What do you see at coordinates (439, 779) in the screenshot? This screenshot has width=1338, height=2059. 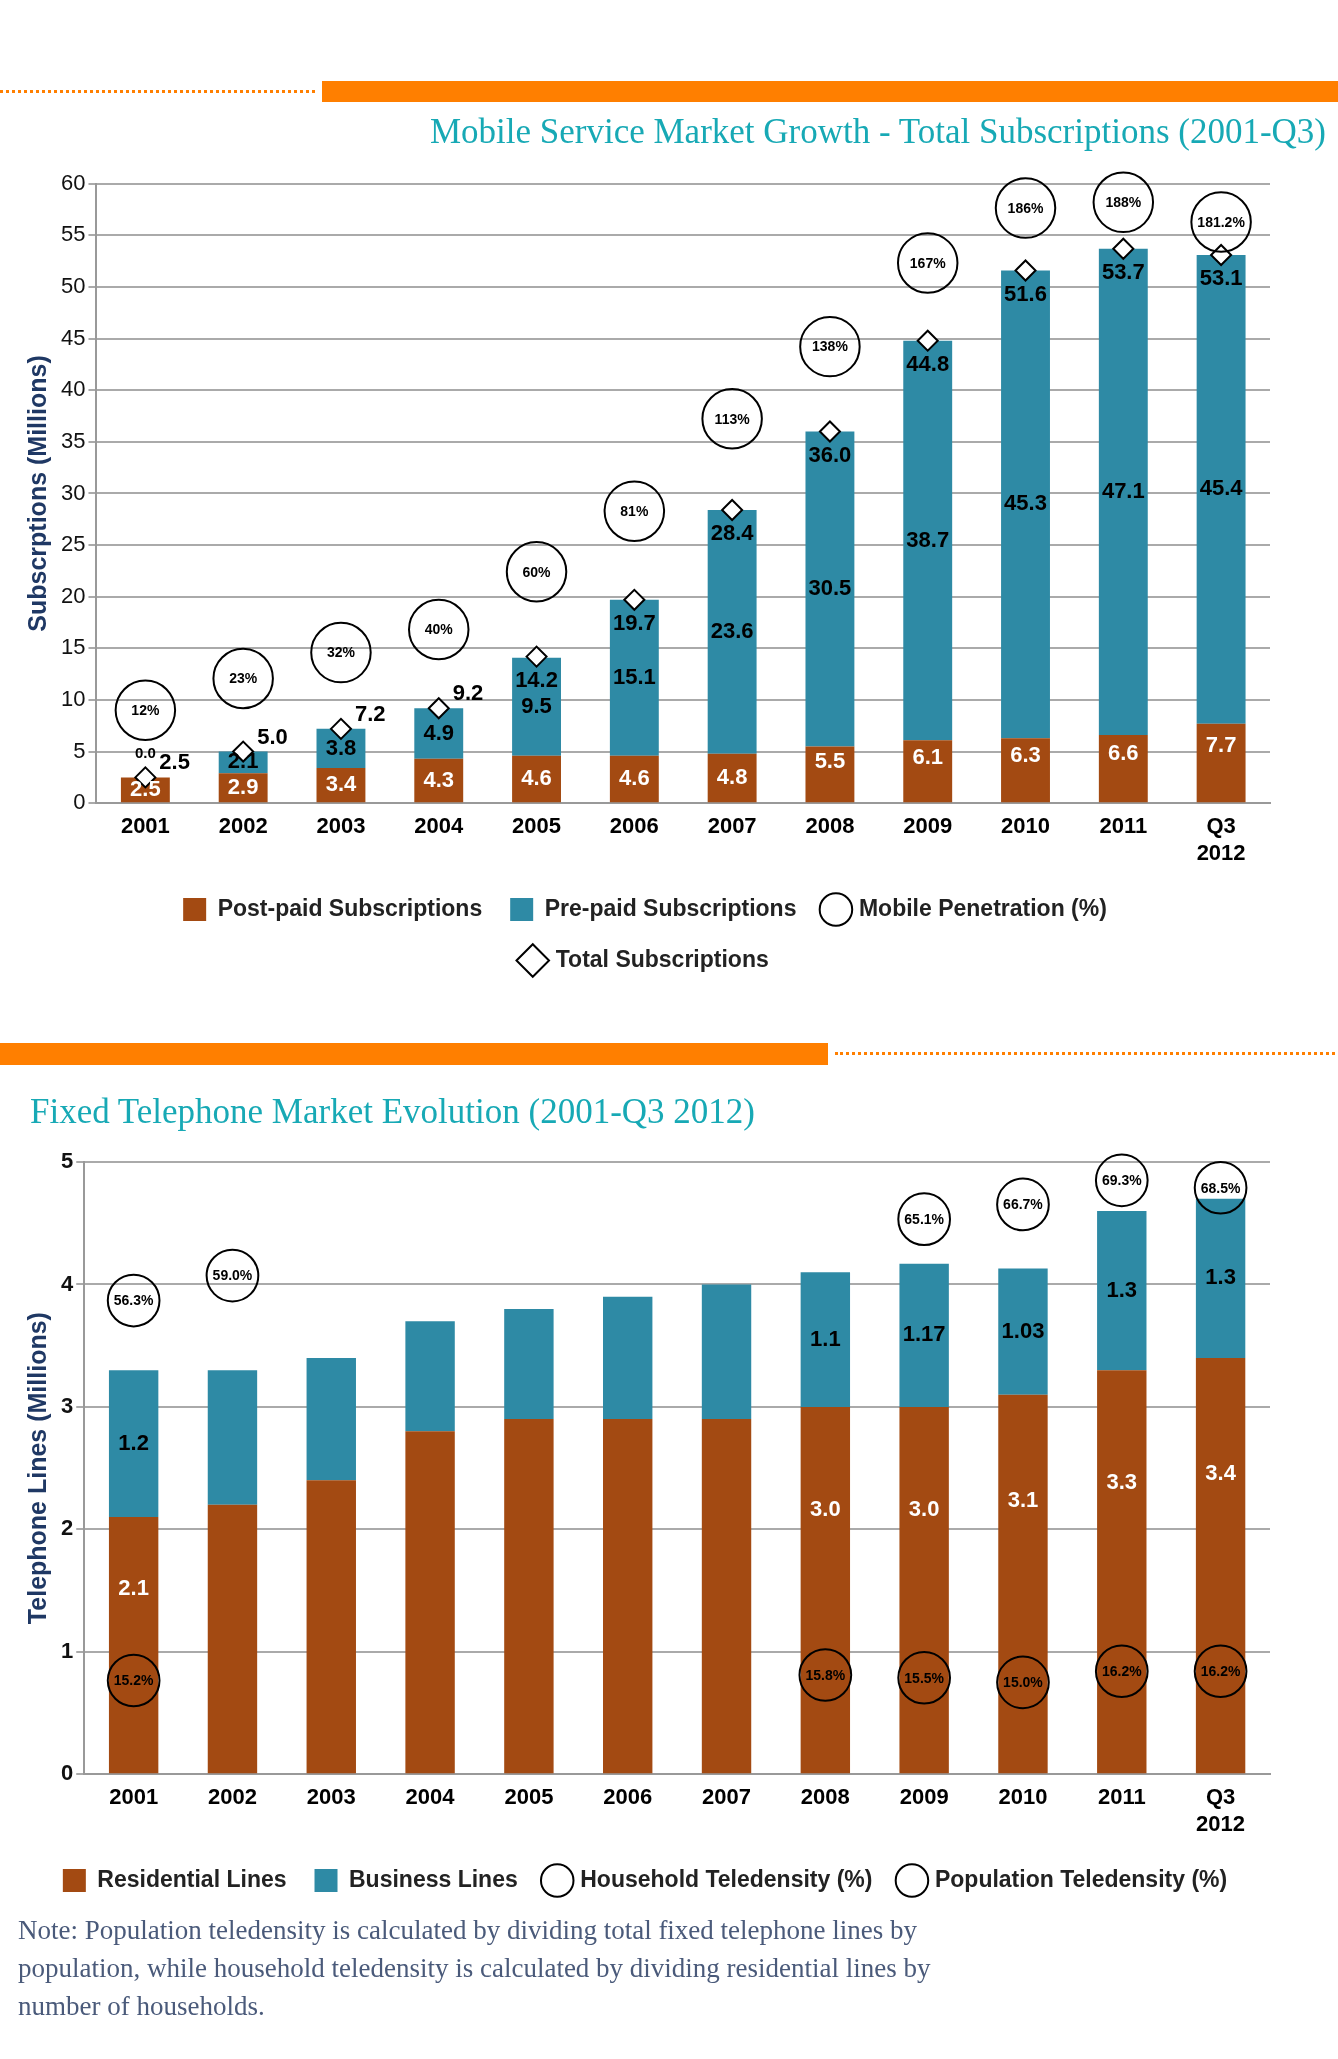 I see `data-label: 4.3` at bounding box center [439, 779].